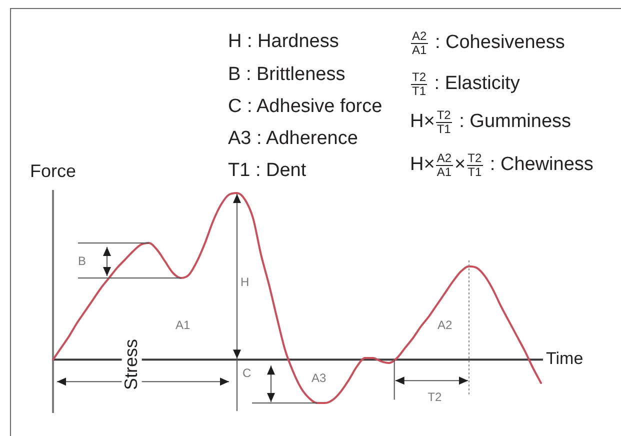 The height and width of the screenshot is (436, 621). Describe the element at coordinates (565, 359) in the screenshot. I see `x-axis-title: Time` at that location.